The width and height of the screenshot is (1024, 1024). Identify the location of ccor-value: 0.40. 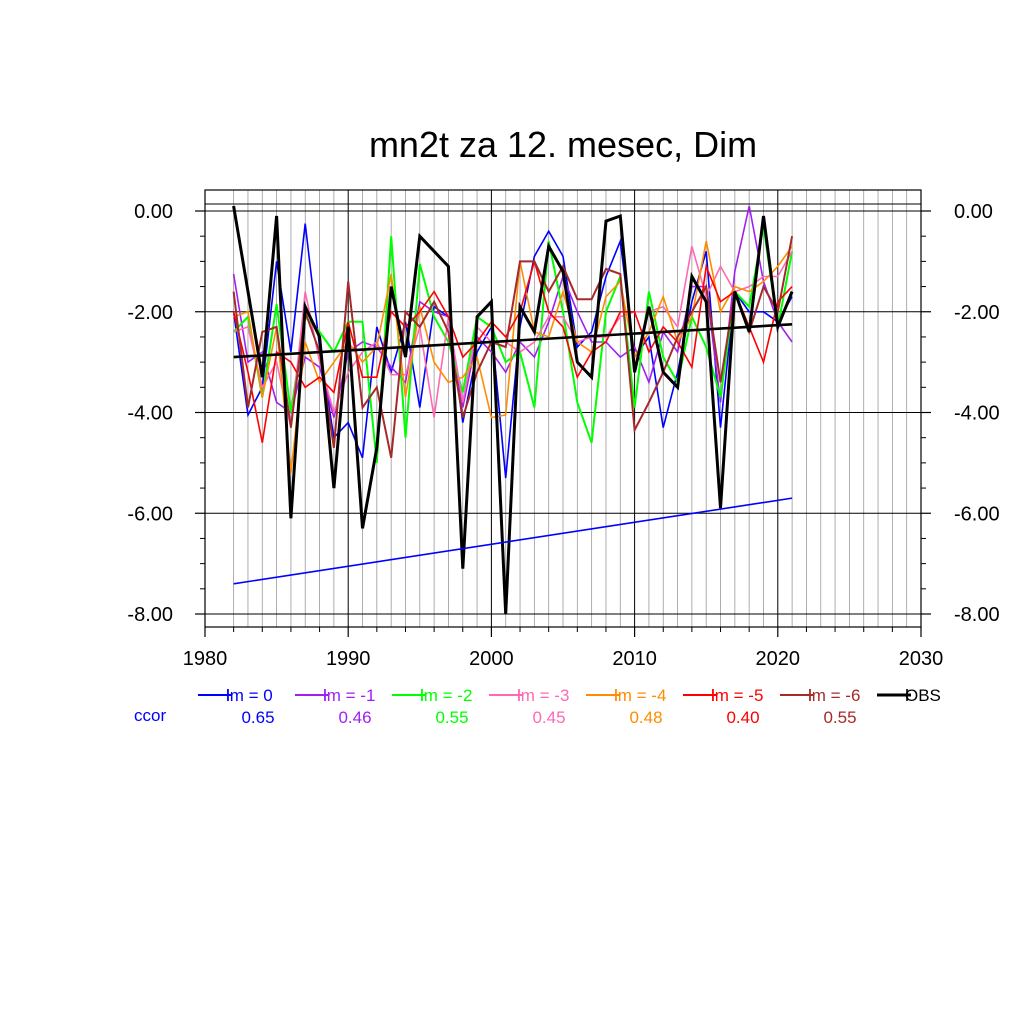
(742, 717).